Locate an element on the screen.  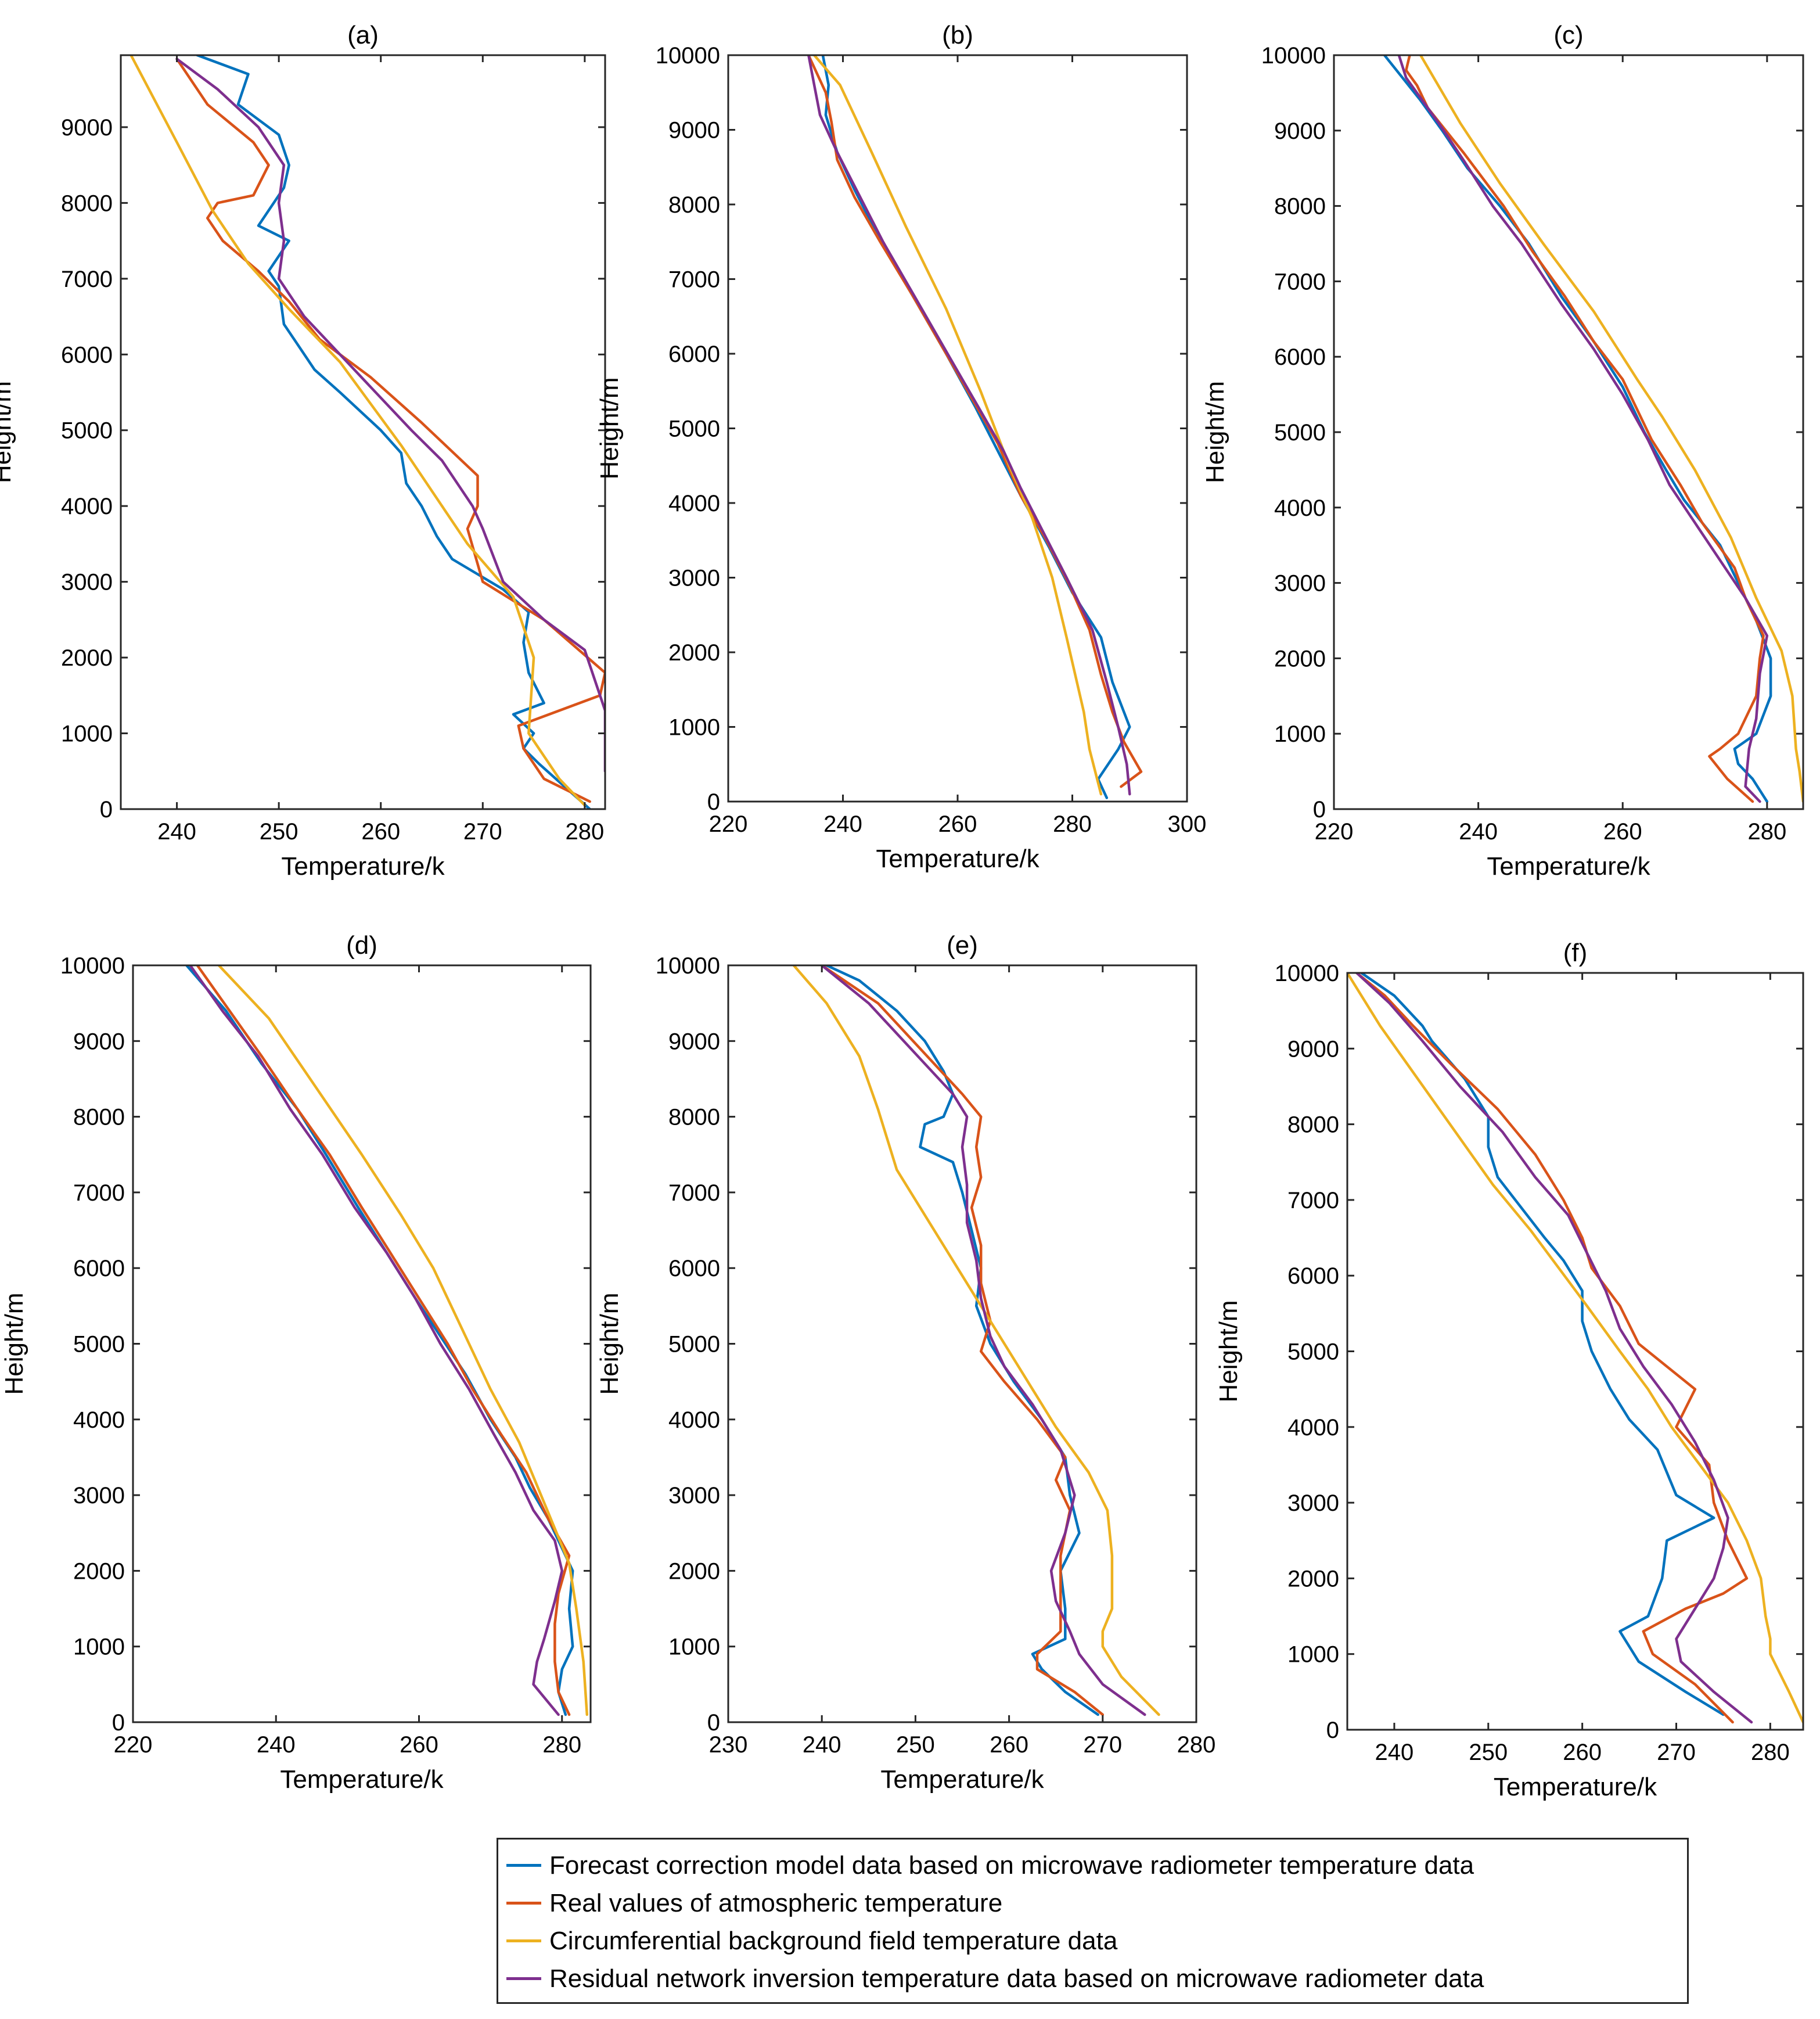
chart-title: (e) is located at coordinates (962, 946).